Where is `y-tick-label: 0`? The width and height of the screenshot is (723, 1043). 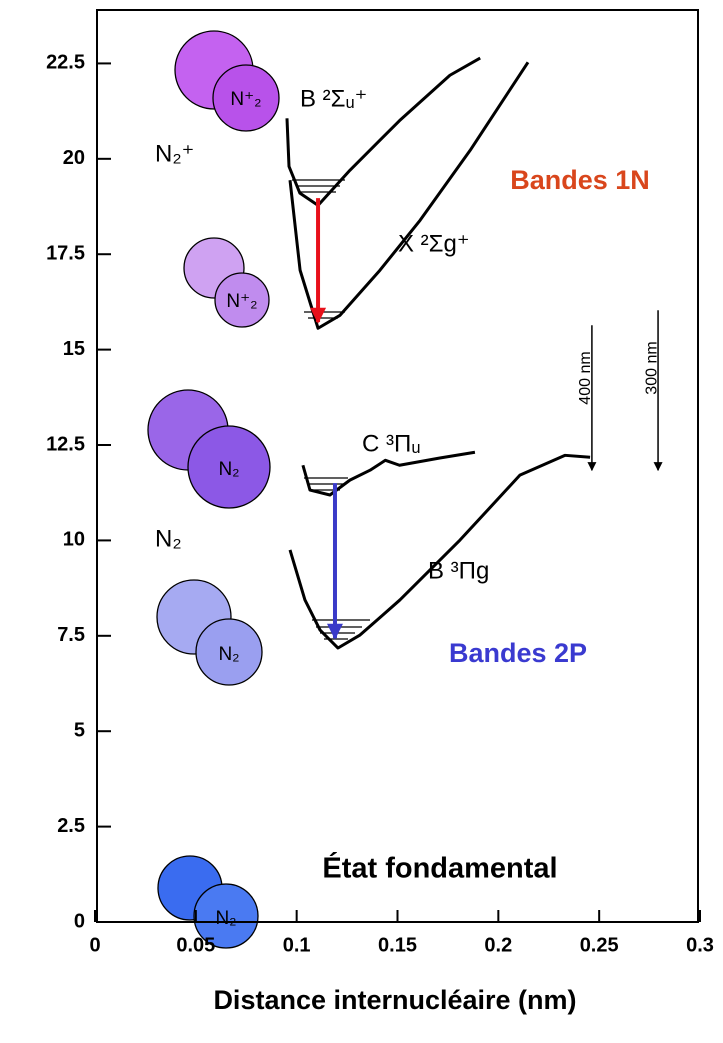 y-tick-label: 0 is located at coordinates (79, 921).